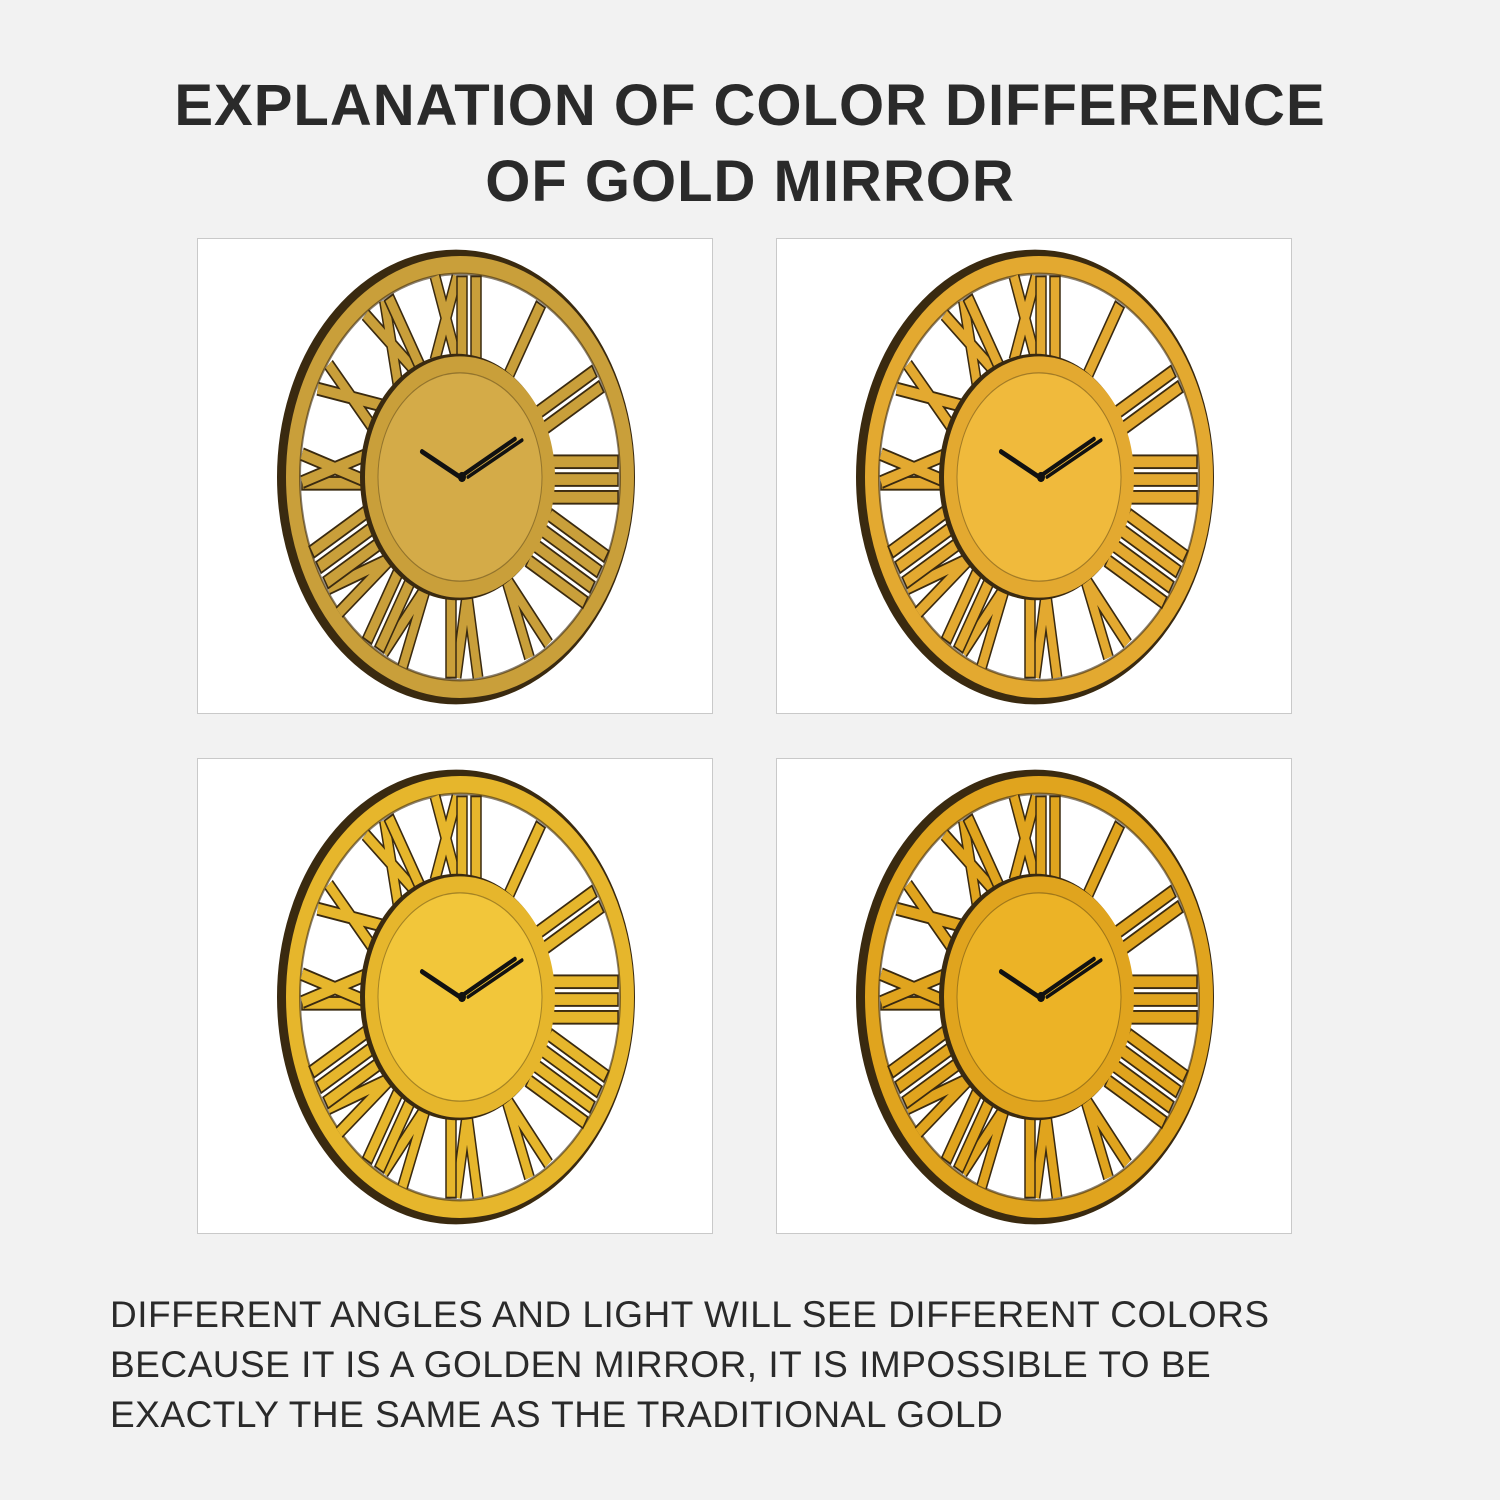 This screenshot has width=1500, height=1500. Describe the element at coordinates (557, 1414) in the screenshot. I see `caption-line-3: EXACTLY THE SAME AS THE TRADITIONAL GOLD` at that location.